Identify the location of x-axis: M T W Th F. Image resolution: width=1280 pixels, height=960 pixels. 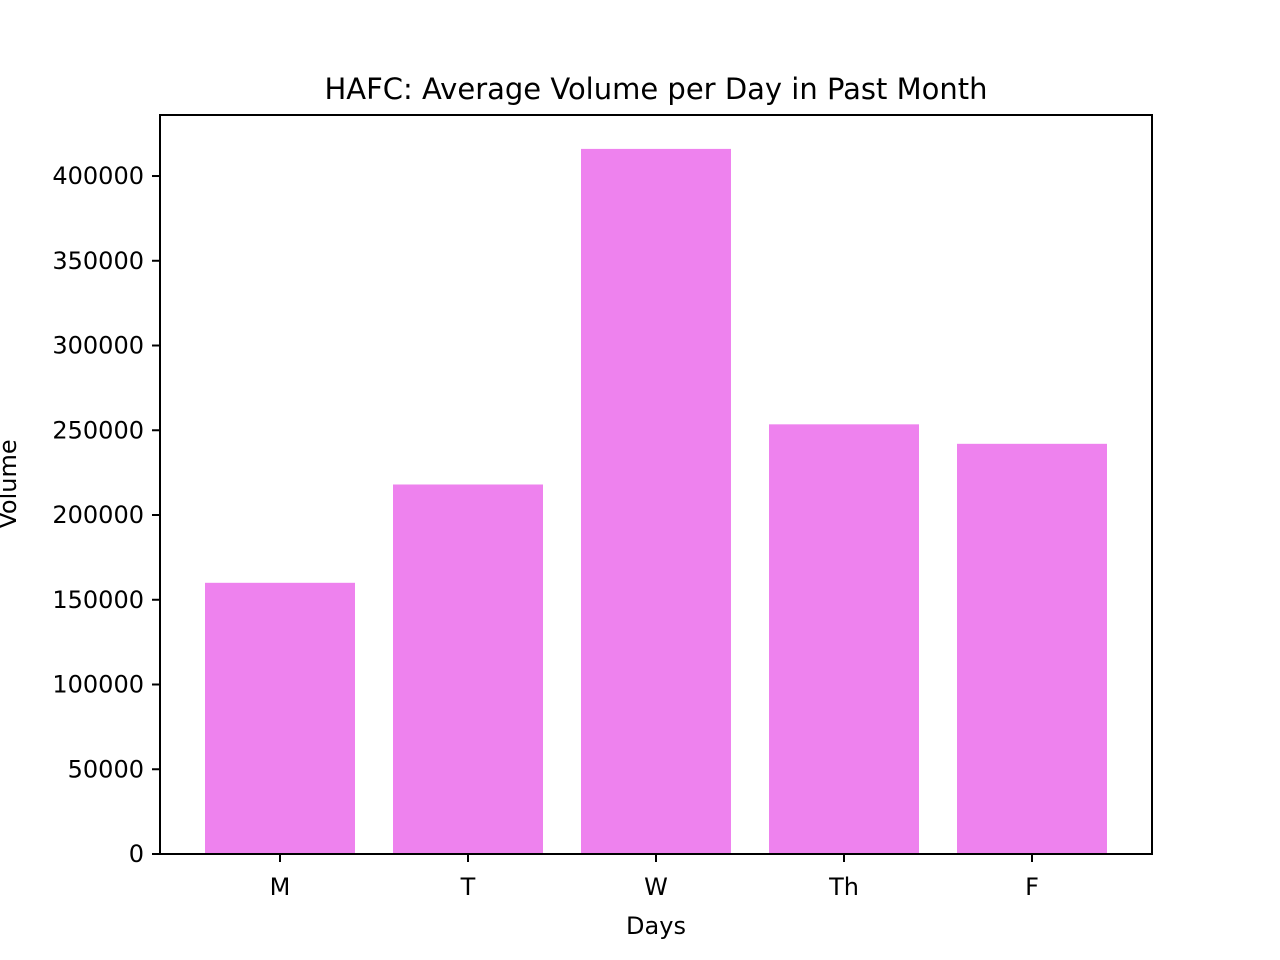
(654, 877).